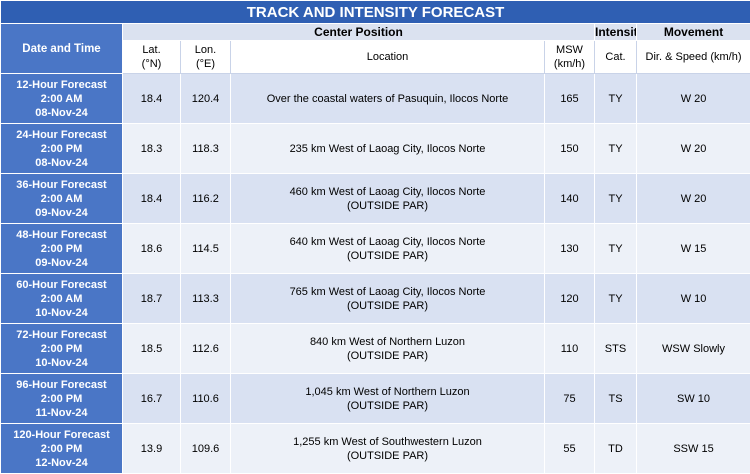 The width and height of the screenshot is (750, 474). What do you see at coordinates (62, 449) in the screenshot?
I see `forecast-datetime-cell: 120-Hour Forecast 2:00 PM 12-Nov-24` at bounding box center [62, 449].